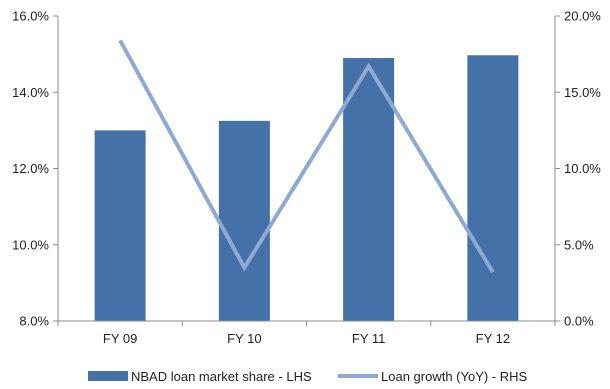 The image size is (610, 389). I want to click on right-tick-label: 10.0%, so click(582, 168).